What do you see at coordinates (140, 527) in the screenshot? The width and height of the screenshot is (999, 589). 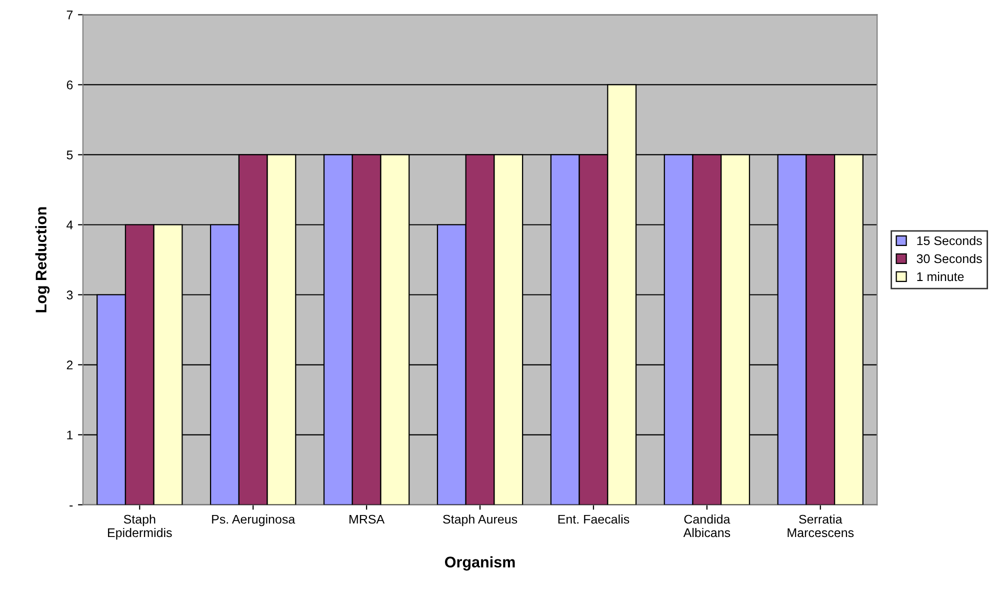 I see `x-tick-label: Staph Epidermidis` at bounding box center [140, 527].